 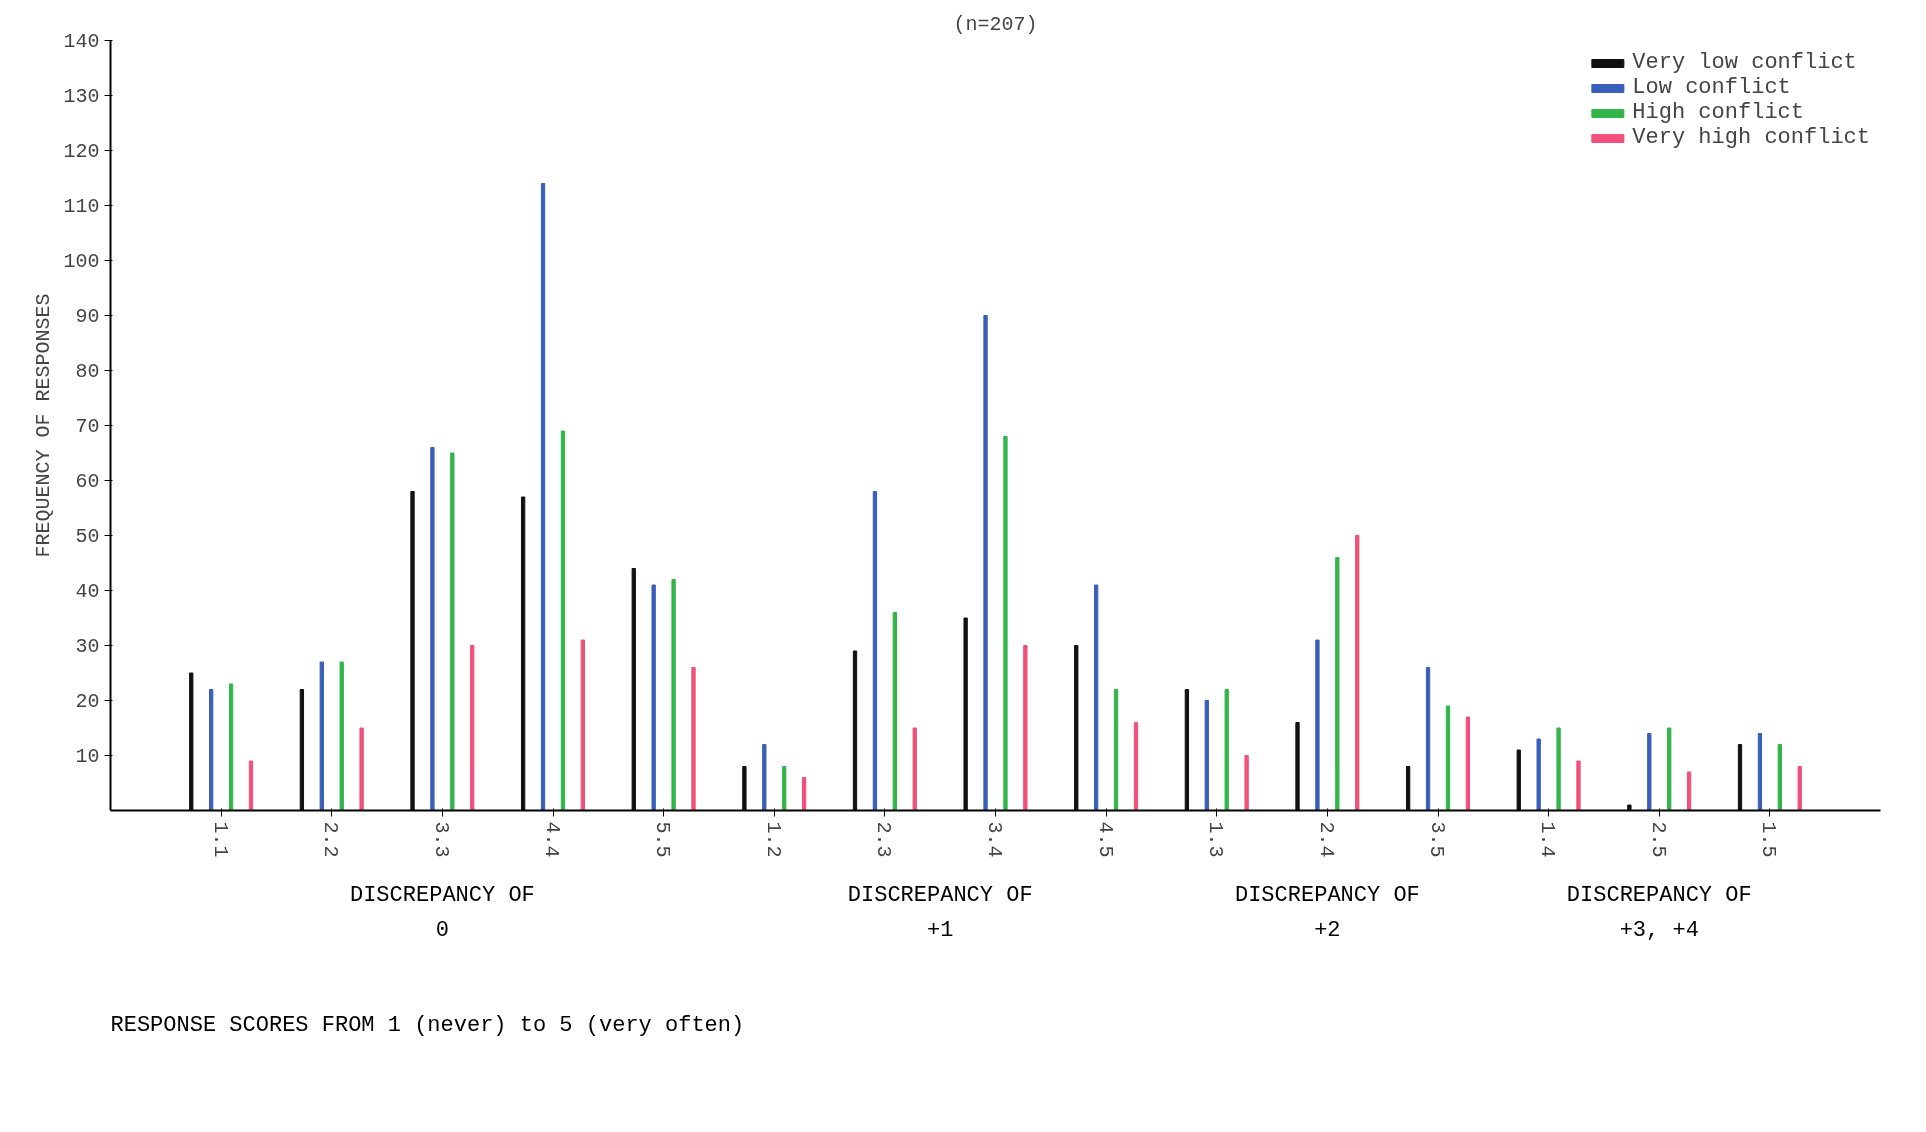 What do you see at coordinates (87, 536) in the screenshot?
I see `y-tick-label: 50` at bounding box center [87, 536].